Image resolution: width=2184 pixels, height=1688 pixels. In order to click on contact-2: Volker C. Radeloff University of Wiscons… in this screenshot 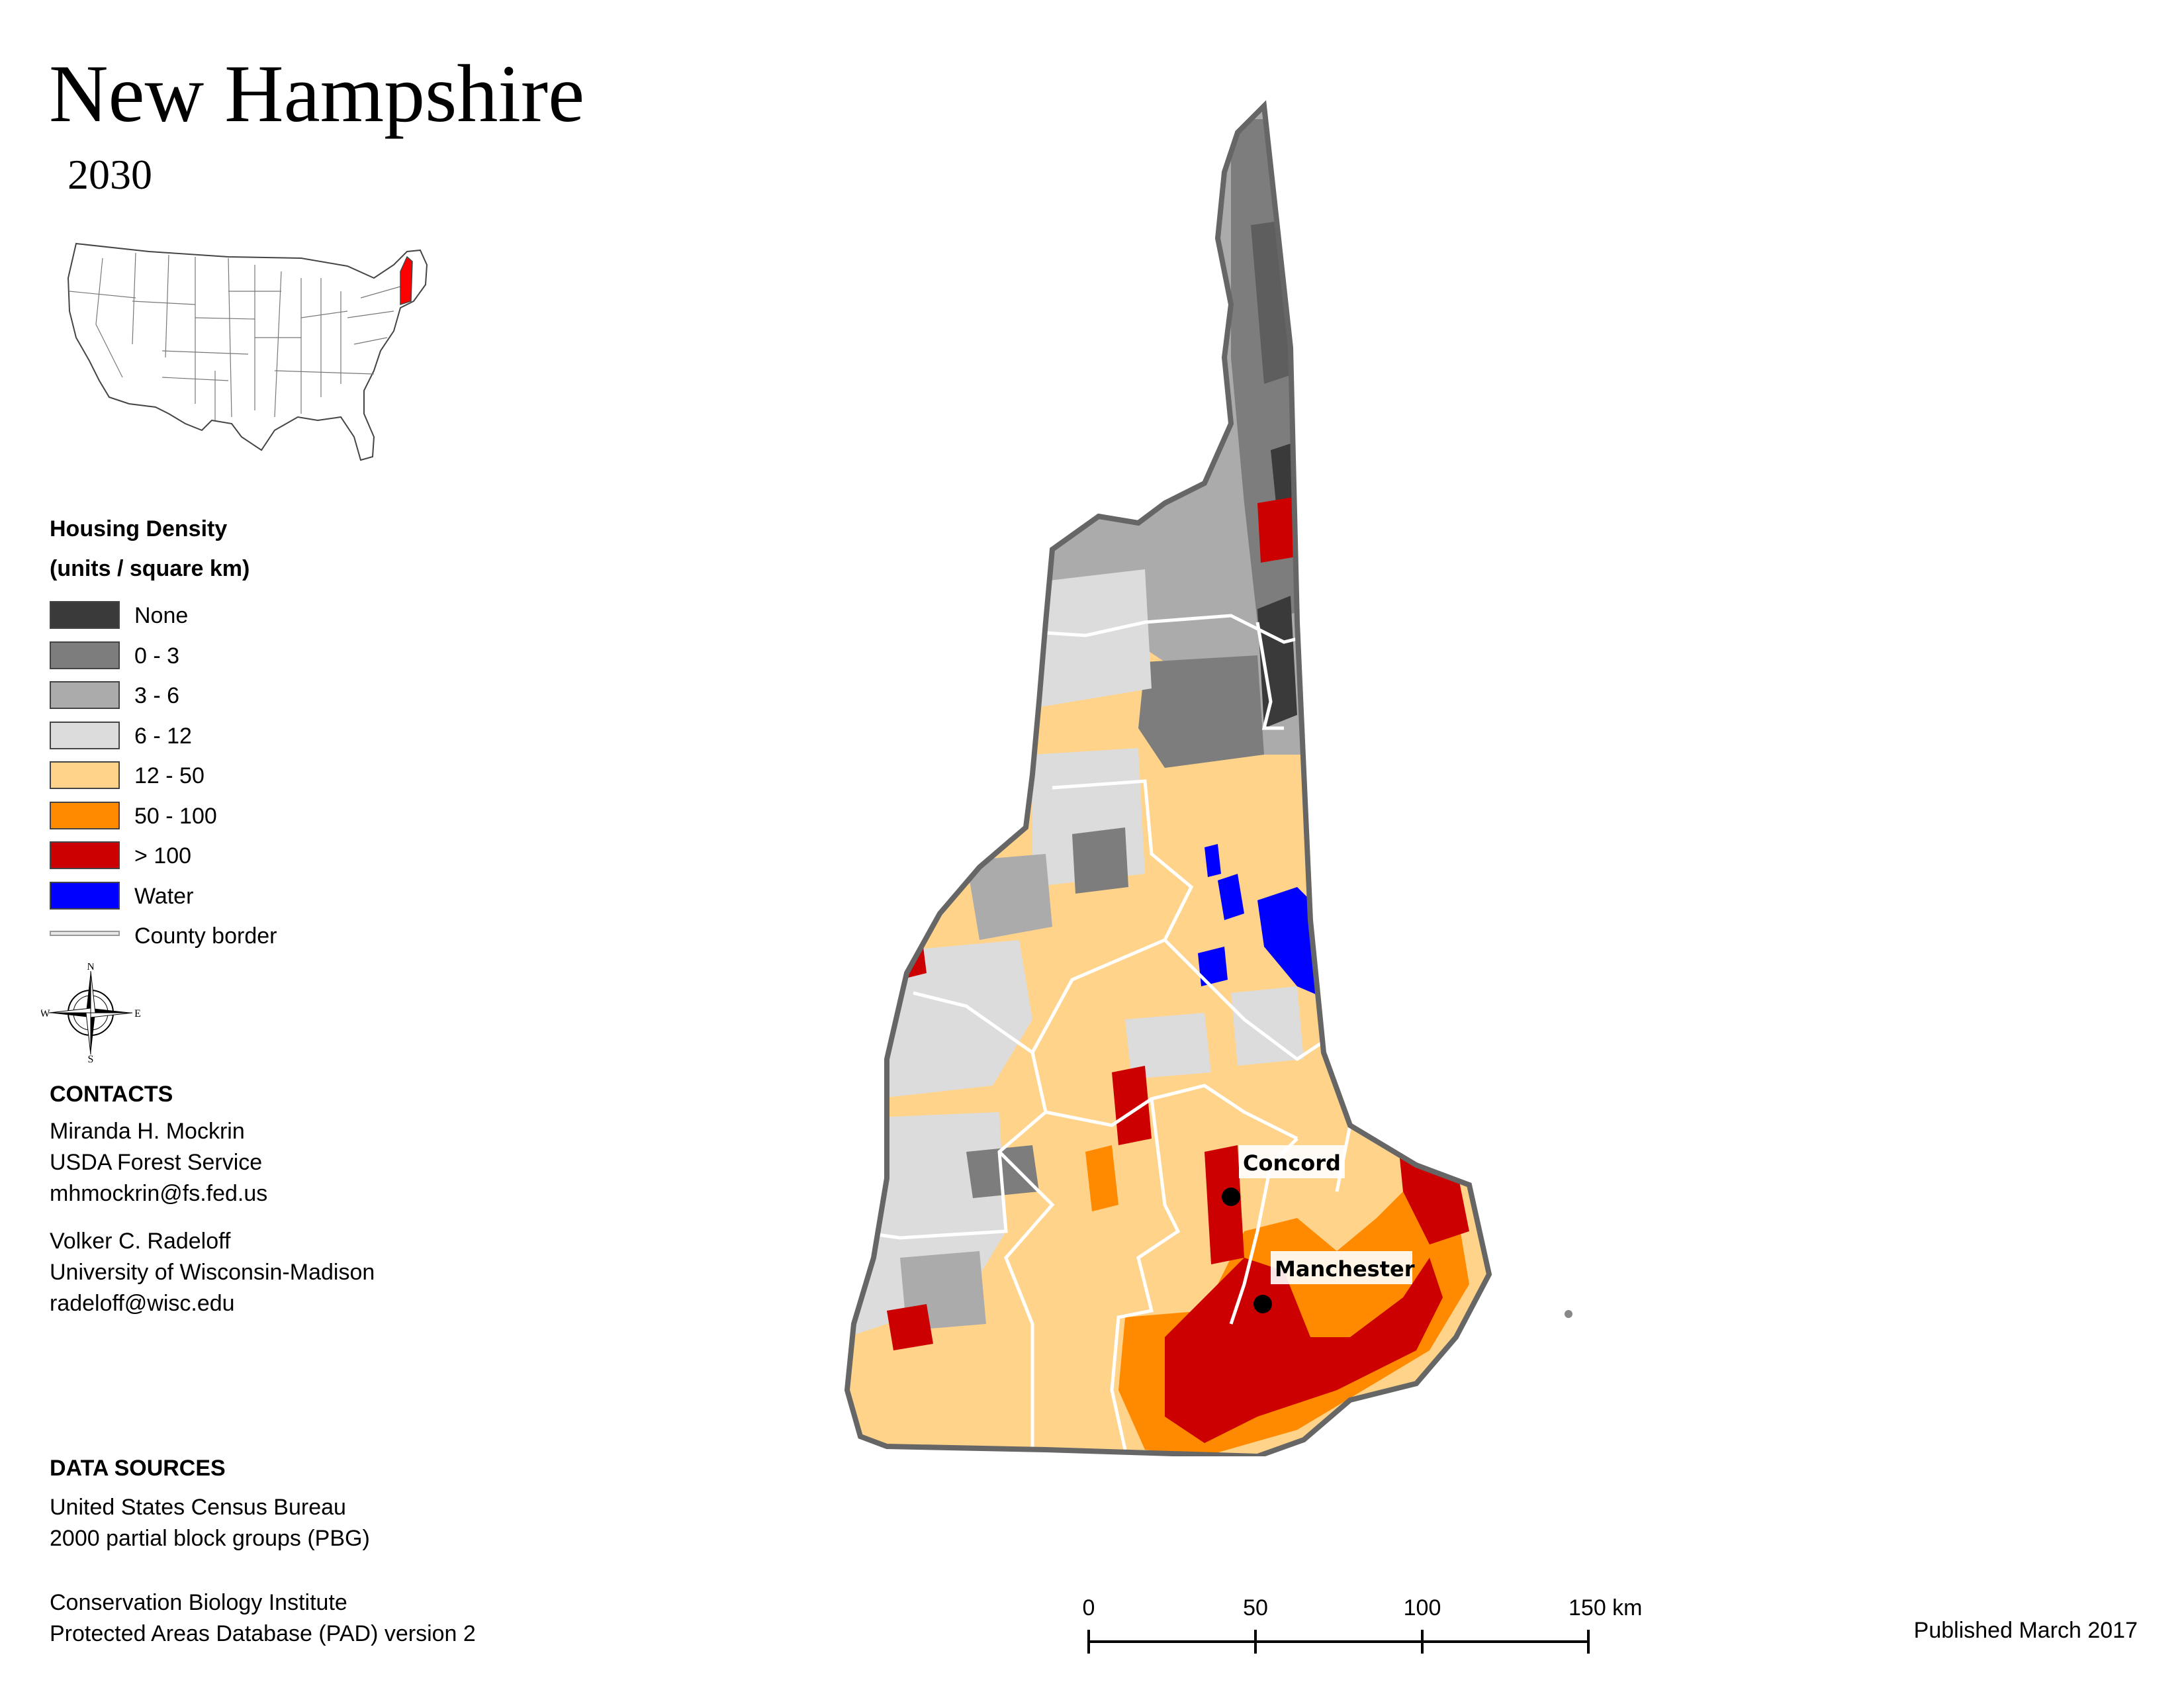, I will do `click(213, 1272)`.